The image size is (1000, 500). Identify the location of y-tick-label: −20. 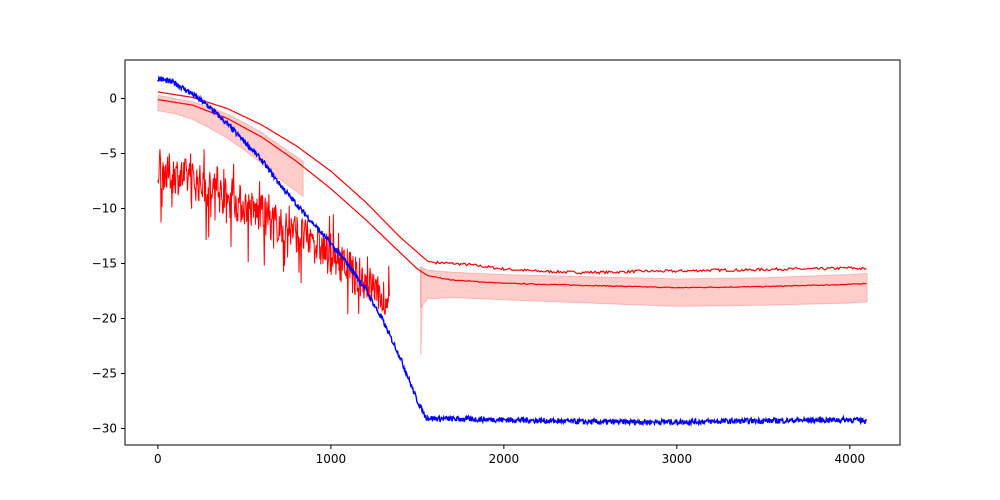
(104, 319).